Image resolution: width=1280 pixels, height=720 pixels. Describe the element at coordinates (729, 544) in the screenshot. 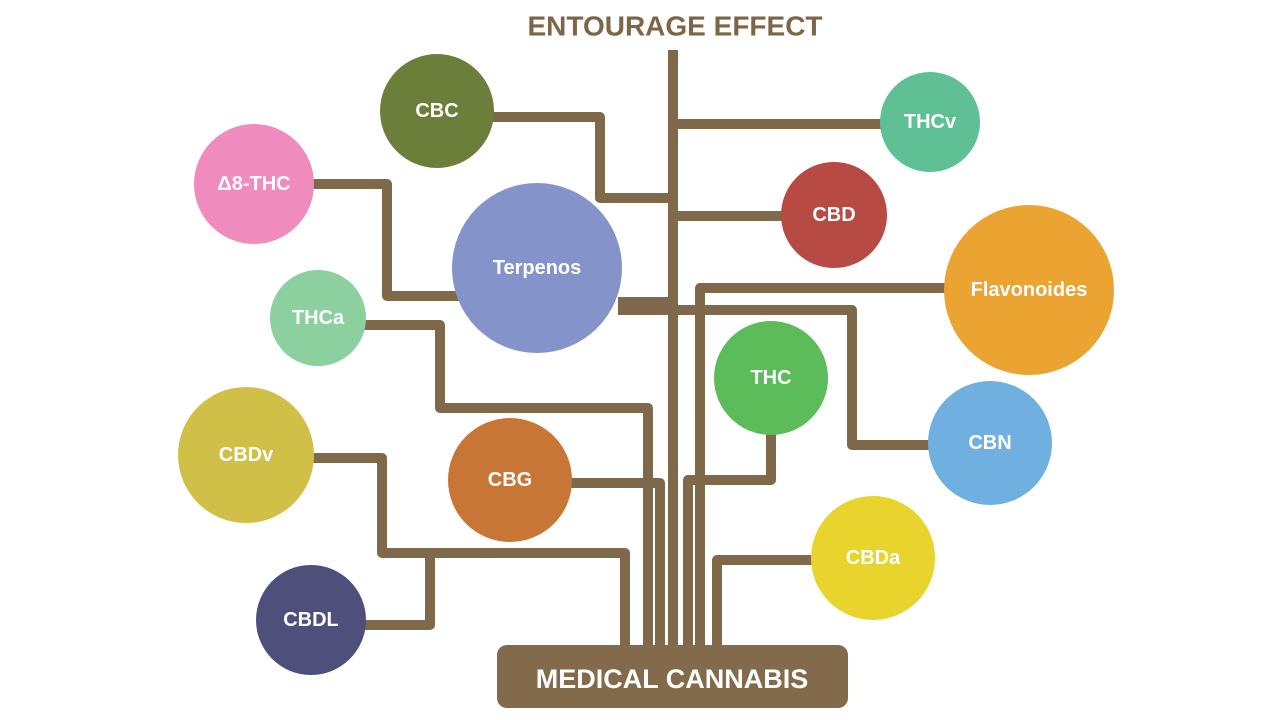

I see `connector-thc` at that location.